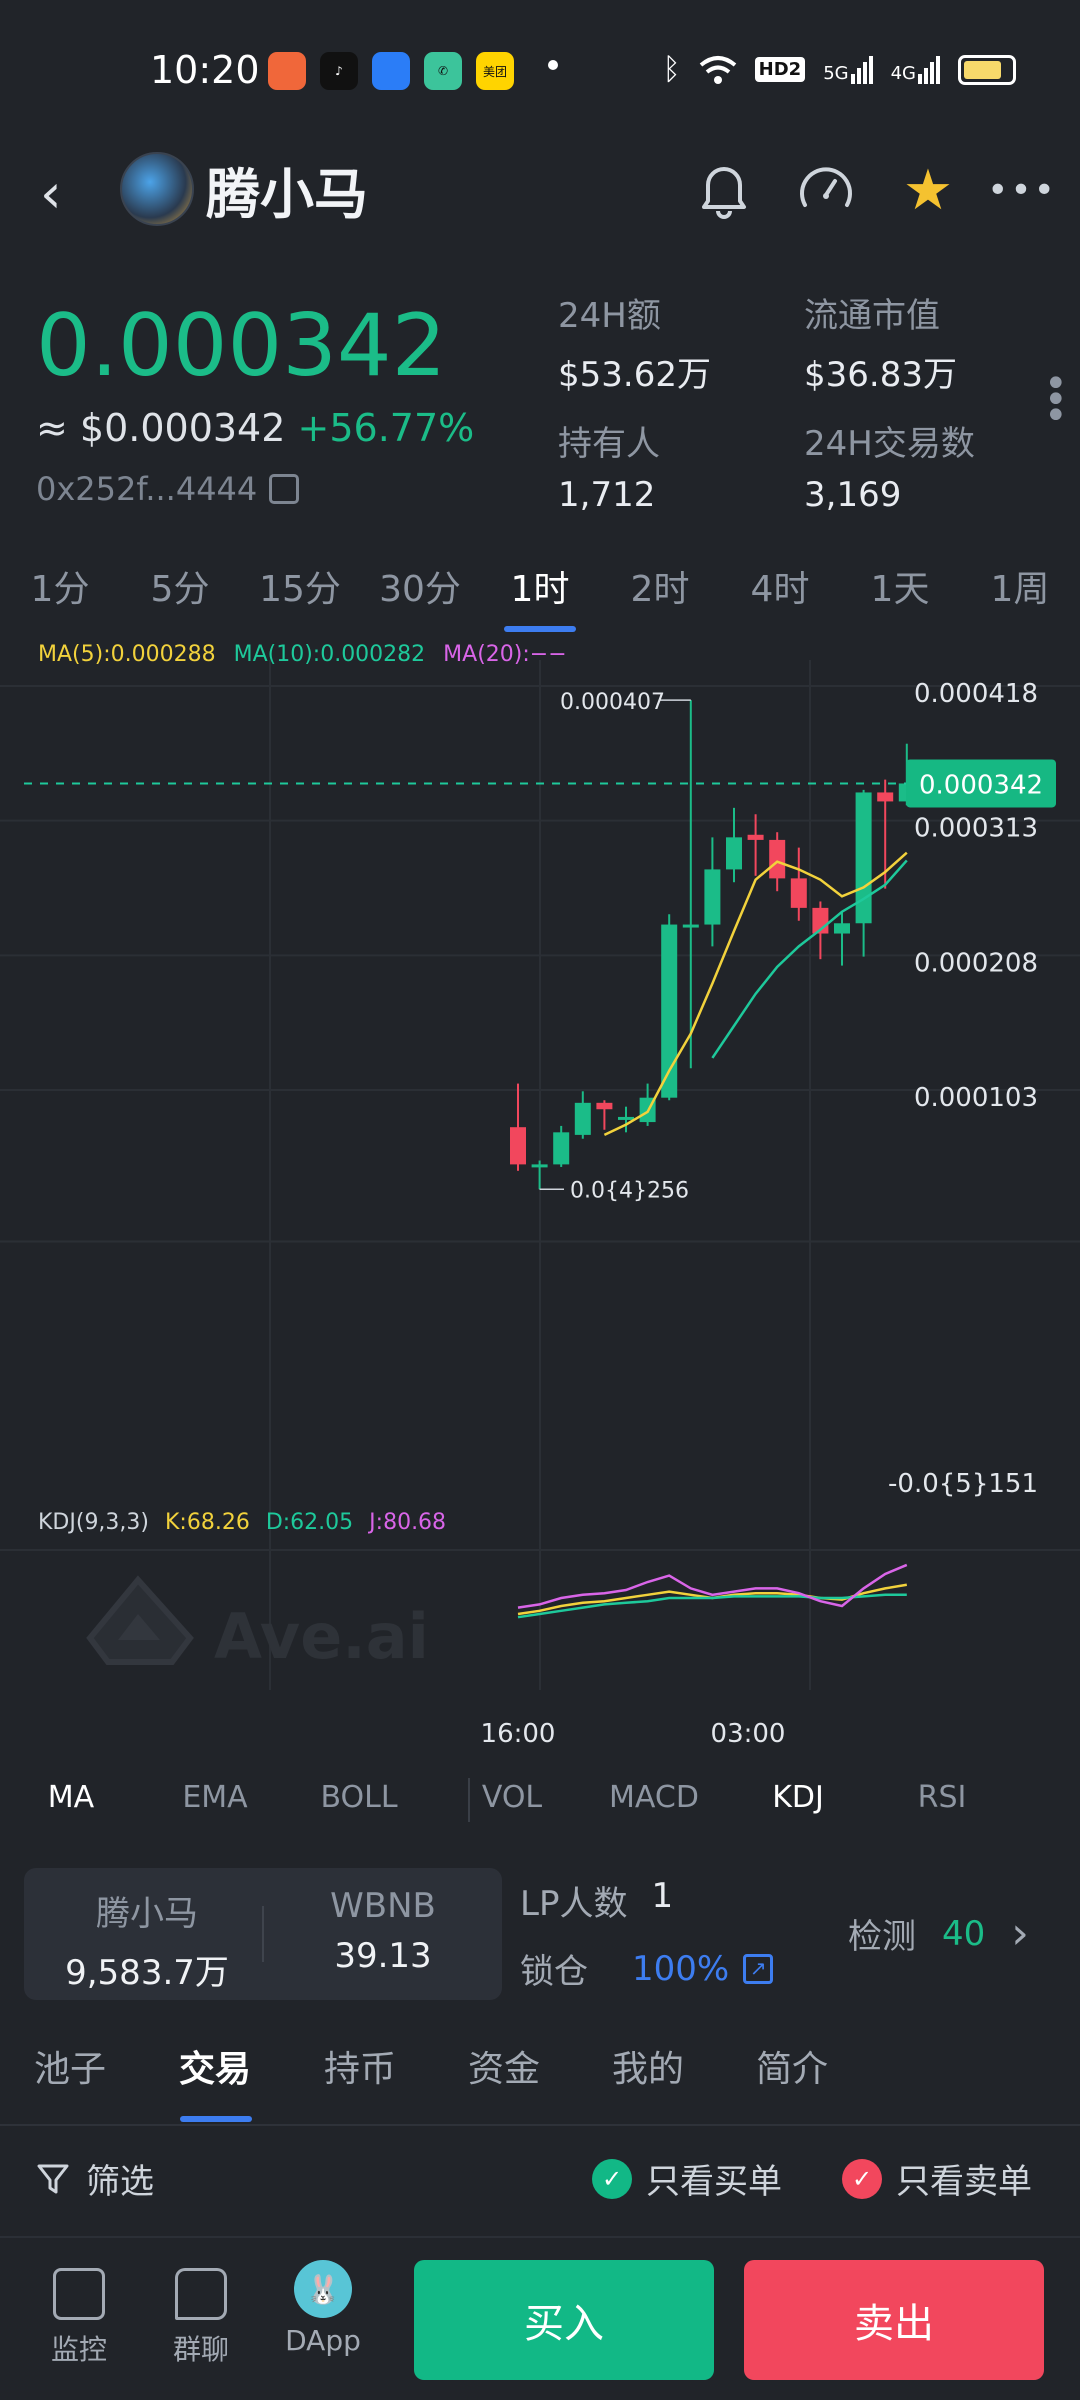 This screenshot has width=1080, height=2400. I want to click on indicator-tab-ema: EMA, so click(215, 1797).